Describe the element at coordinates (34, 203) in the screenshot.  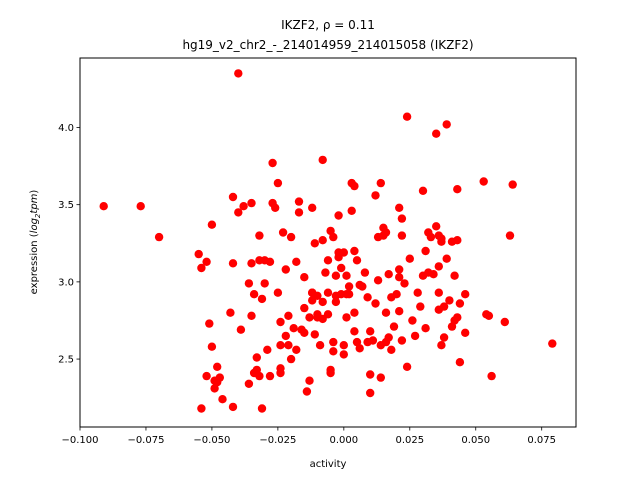
I see `y-label-tpm: tpm` at that location.